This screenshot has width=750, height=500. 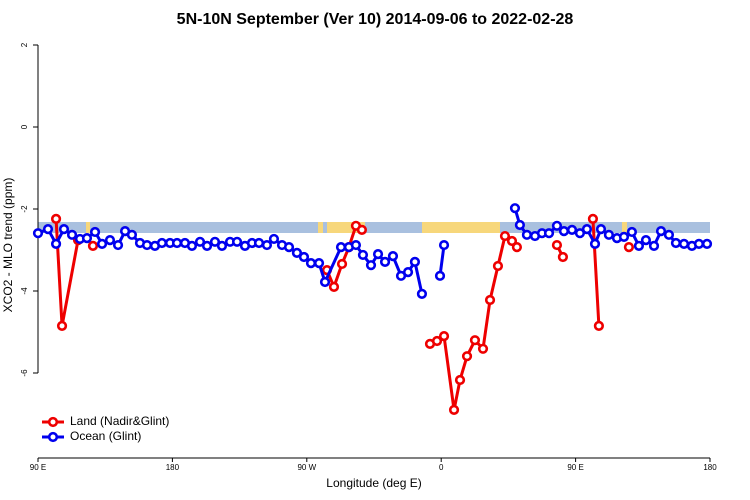 I want to click on land-ocean-strip, so click(x=374, y=227).